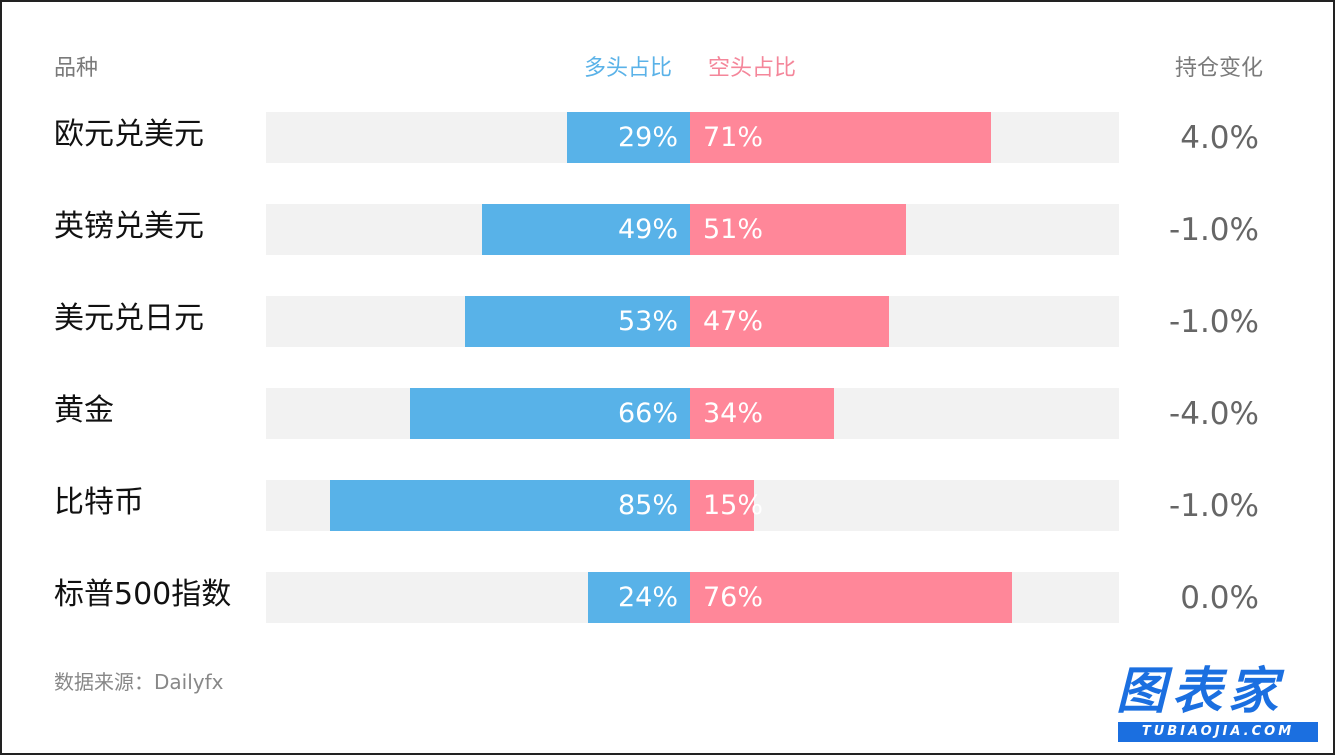  Describe the element at coordinates (647, 597) in the screenshot. I see `long-percent-label: 24%` at that location.